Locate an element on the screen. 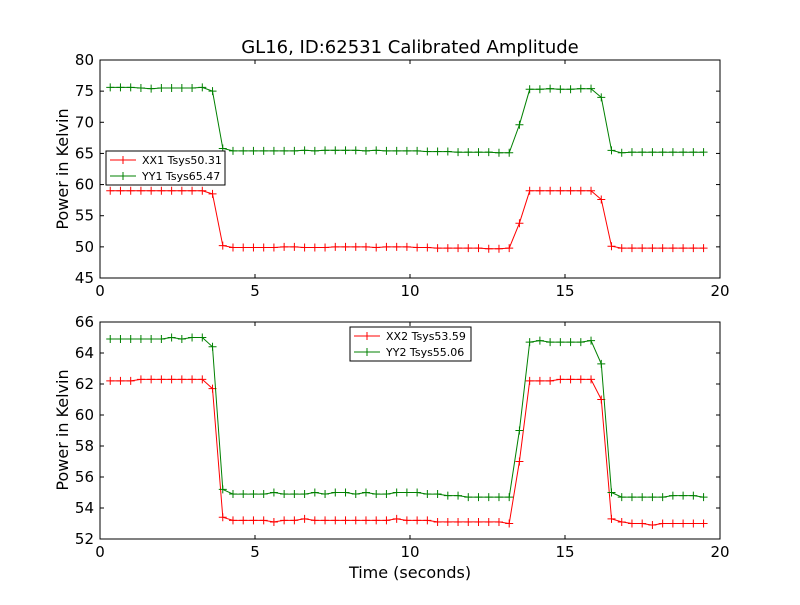  upper-y-tick-label: 65 is located at coordinates (84, 153).